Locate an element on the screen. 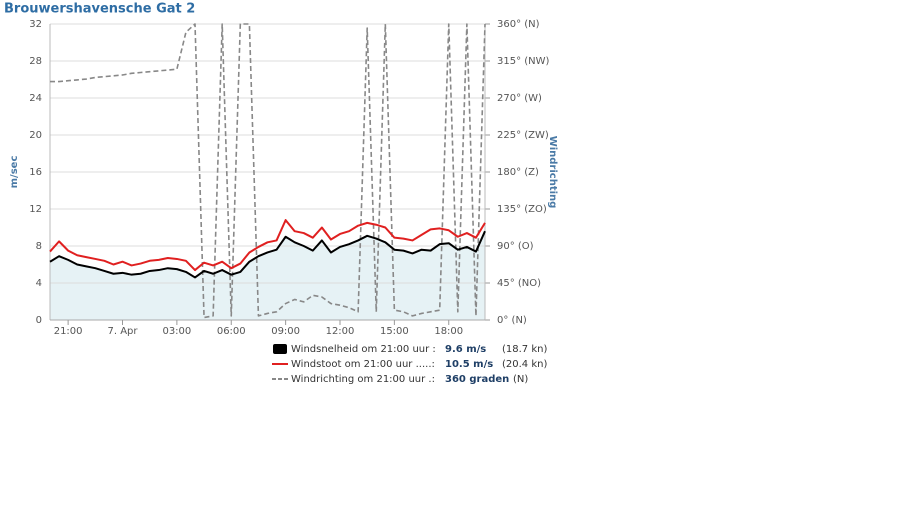 The image size is (900, 518). y-tick-label: 20 is located at coordinates (35, 135).